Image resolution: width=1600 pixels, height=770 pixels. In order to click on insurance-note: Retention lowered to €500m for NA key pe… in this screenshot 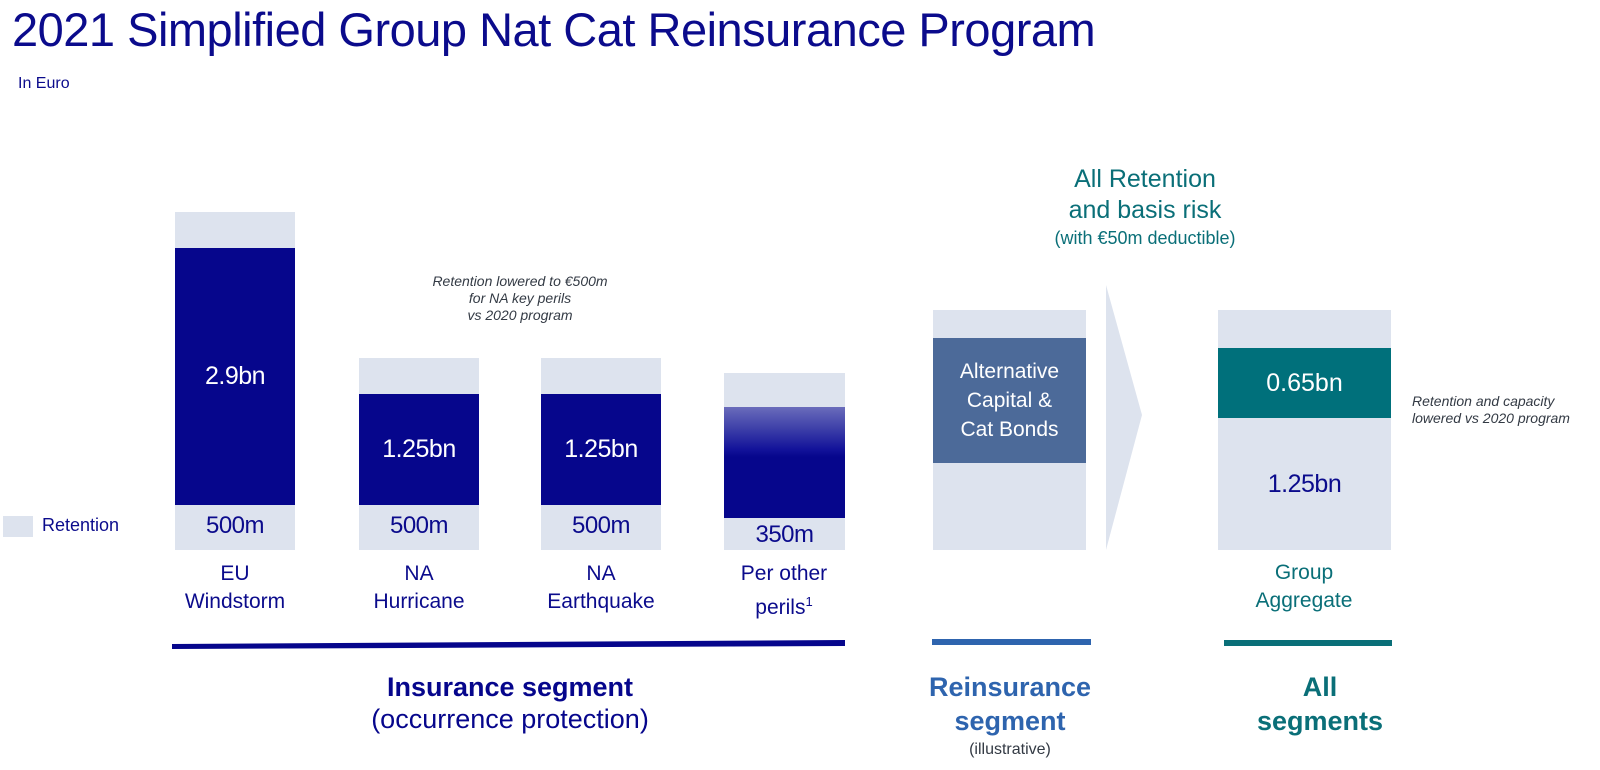, I will do `click(520, 298)`.